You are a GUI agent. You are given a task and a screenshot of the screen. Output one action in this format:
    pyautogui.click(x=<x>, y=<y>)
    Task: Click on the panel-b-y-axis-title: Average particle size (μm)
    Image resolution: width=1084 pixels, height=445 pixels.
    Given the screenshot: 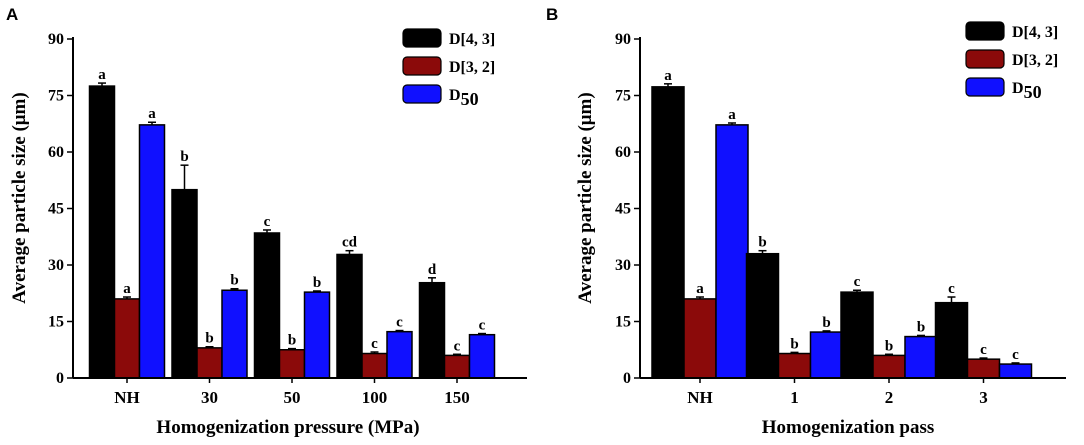 What is the action you would take?
    pyautogui.click(x=585, y=197)
    